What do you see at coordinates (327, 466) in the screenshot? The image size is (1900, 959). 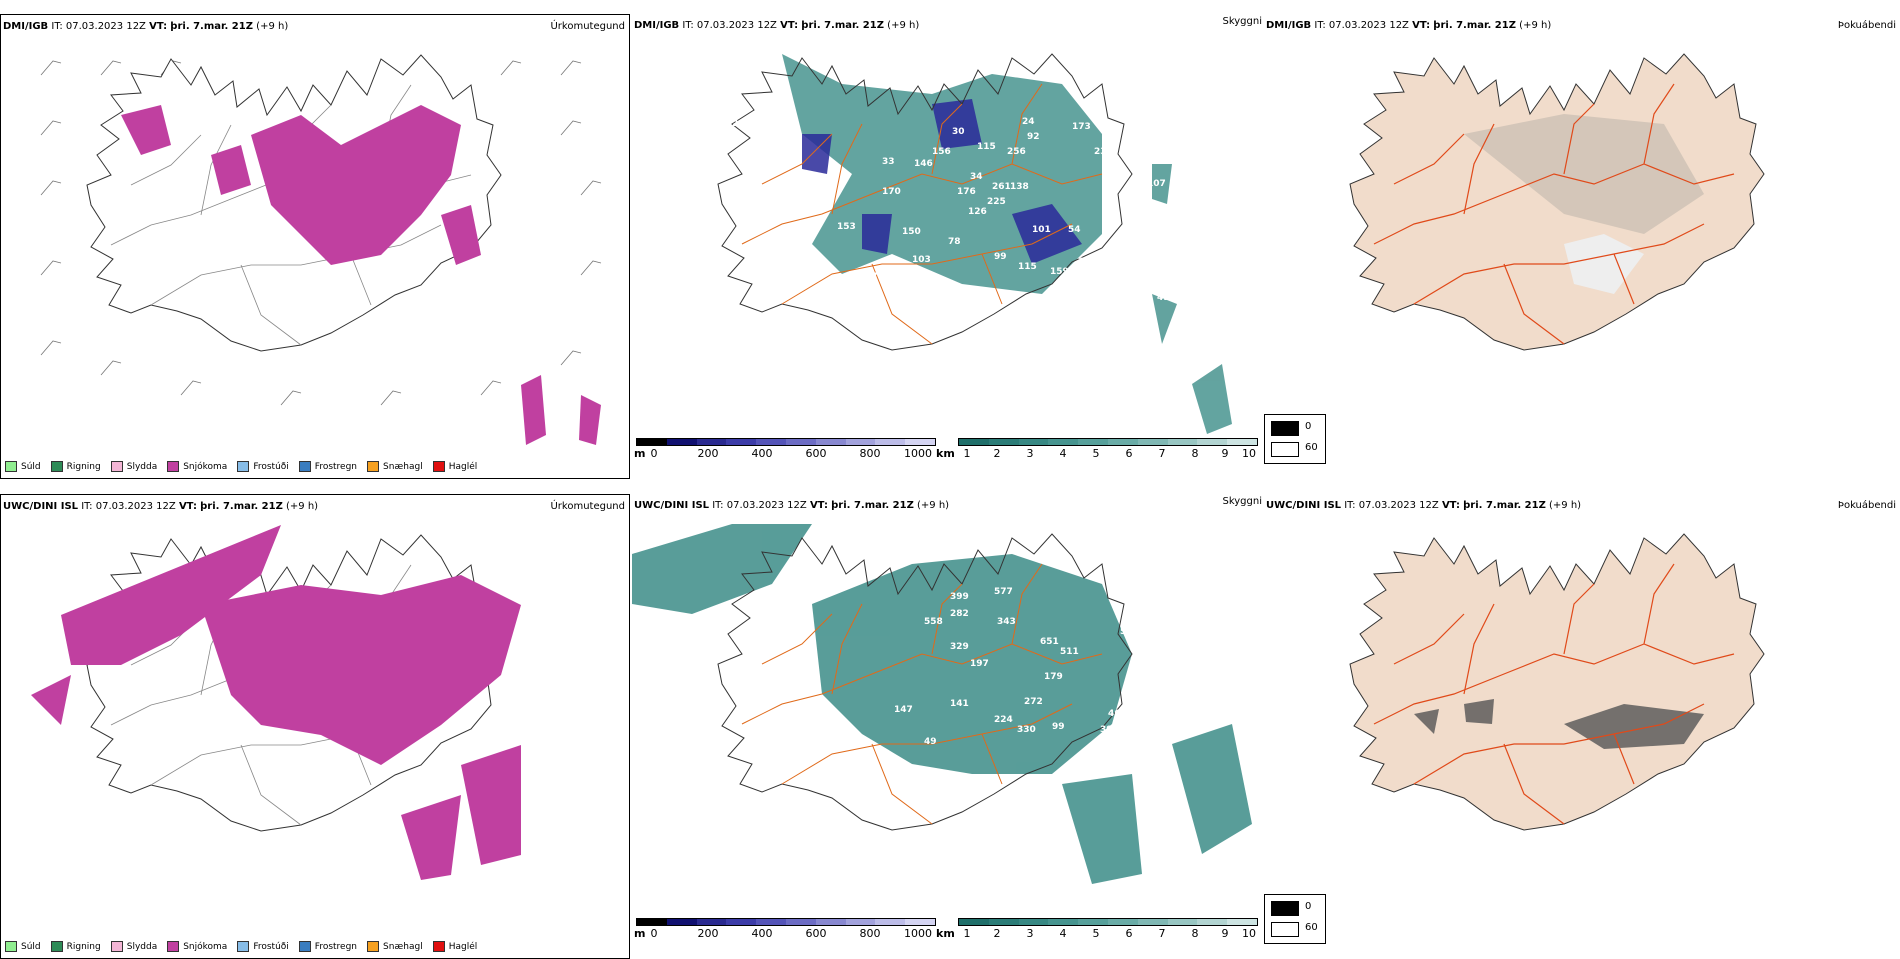 I see `legend-item: Frostregn` at bounding box center [327, 466].